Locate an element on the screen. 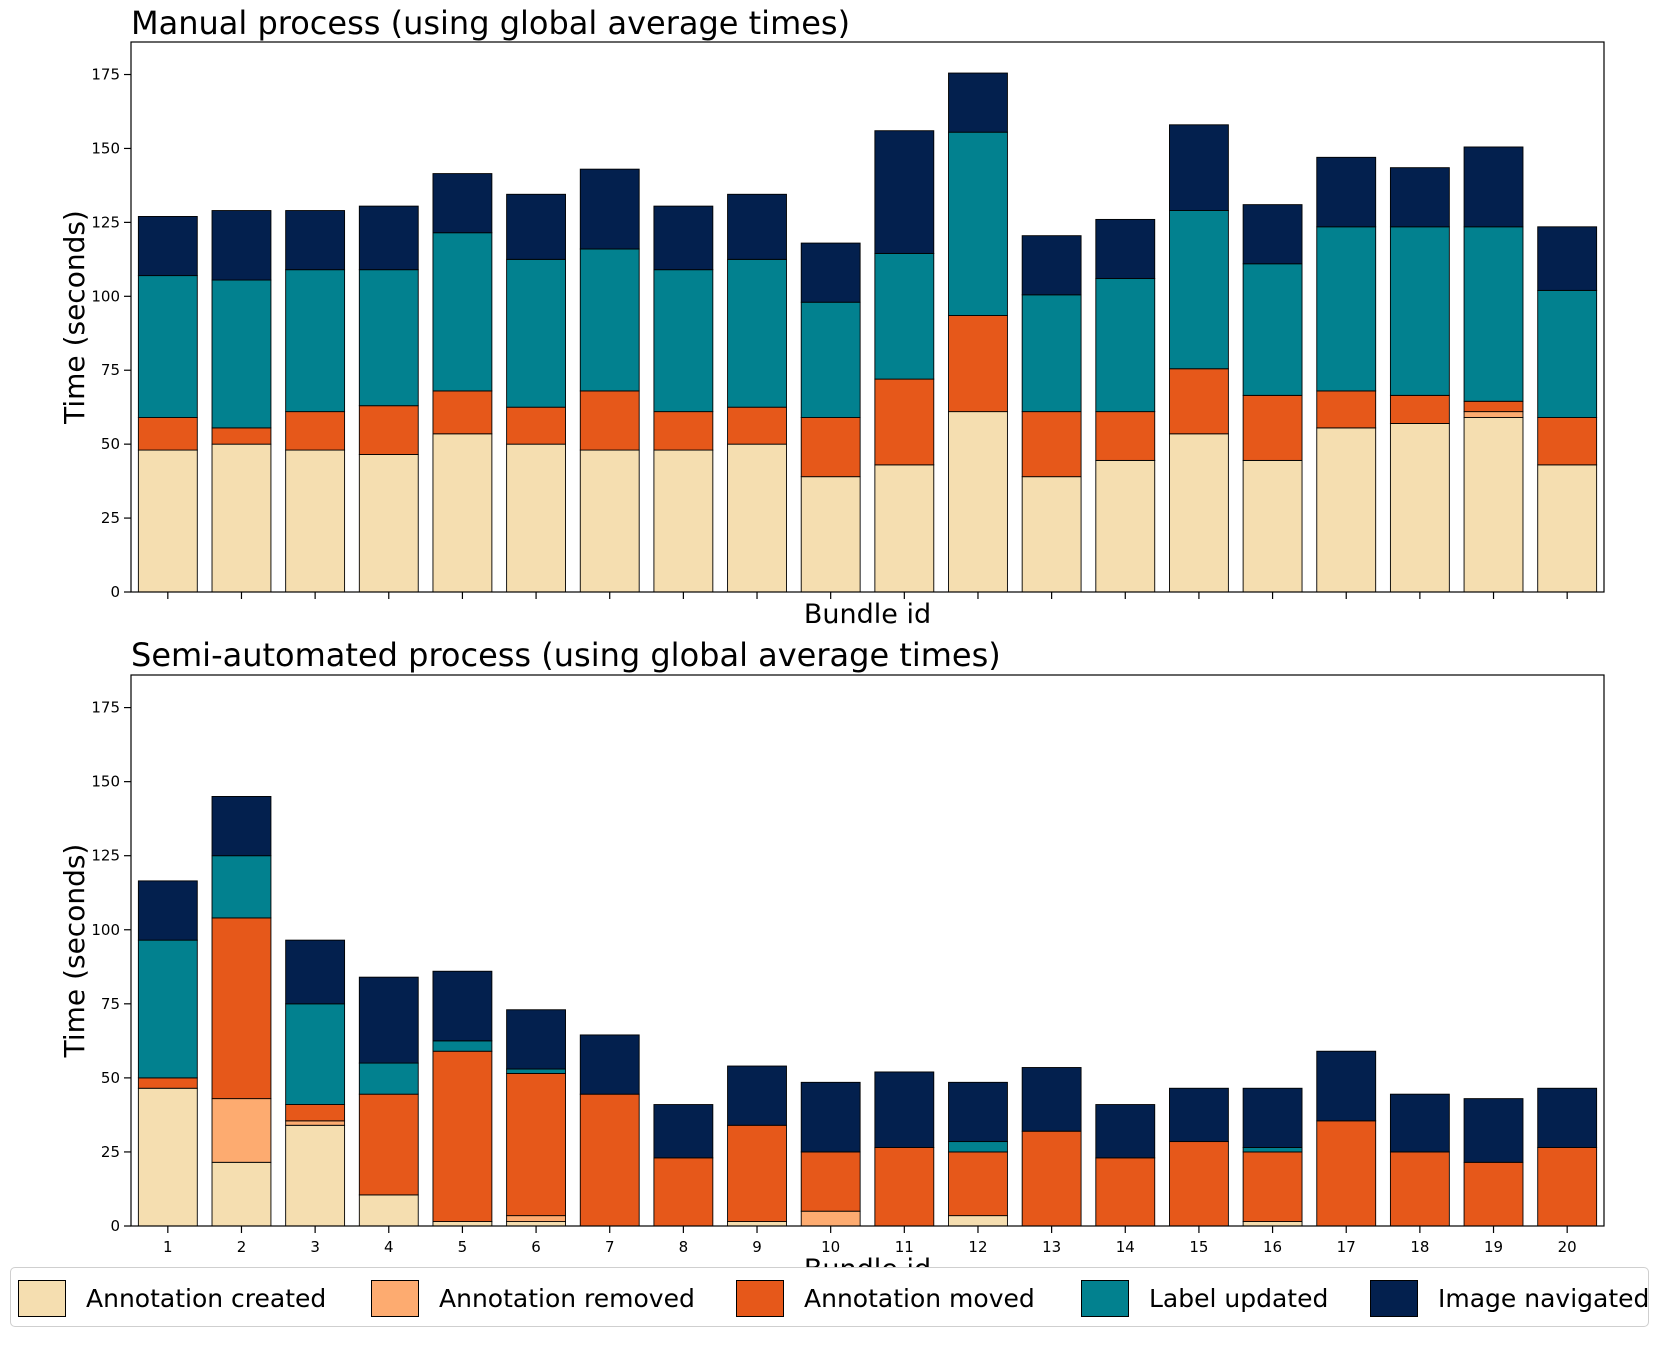  y-axis-label: Time (seconds) is located at coordinates (74, 951).